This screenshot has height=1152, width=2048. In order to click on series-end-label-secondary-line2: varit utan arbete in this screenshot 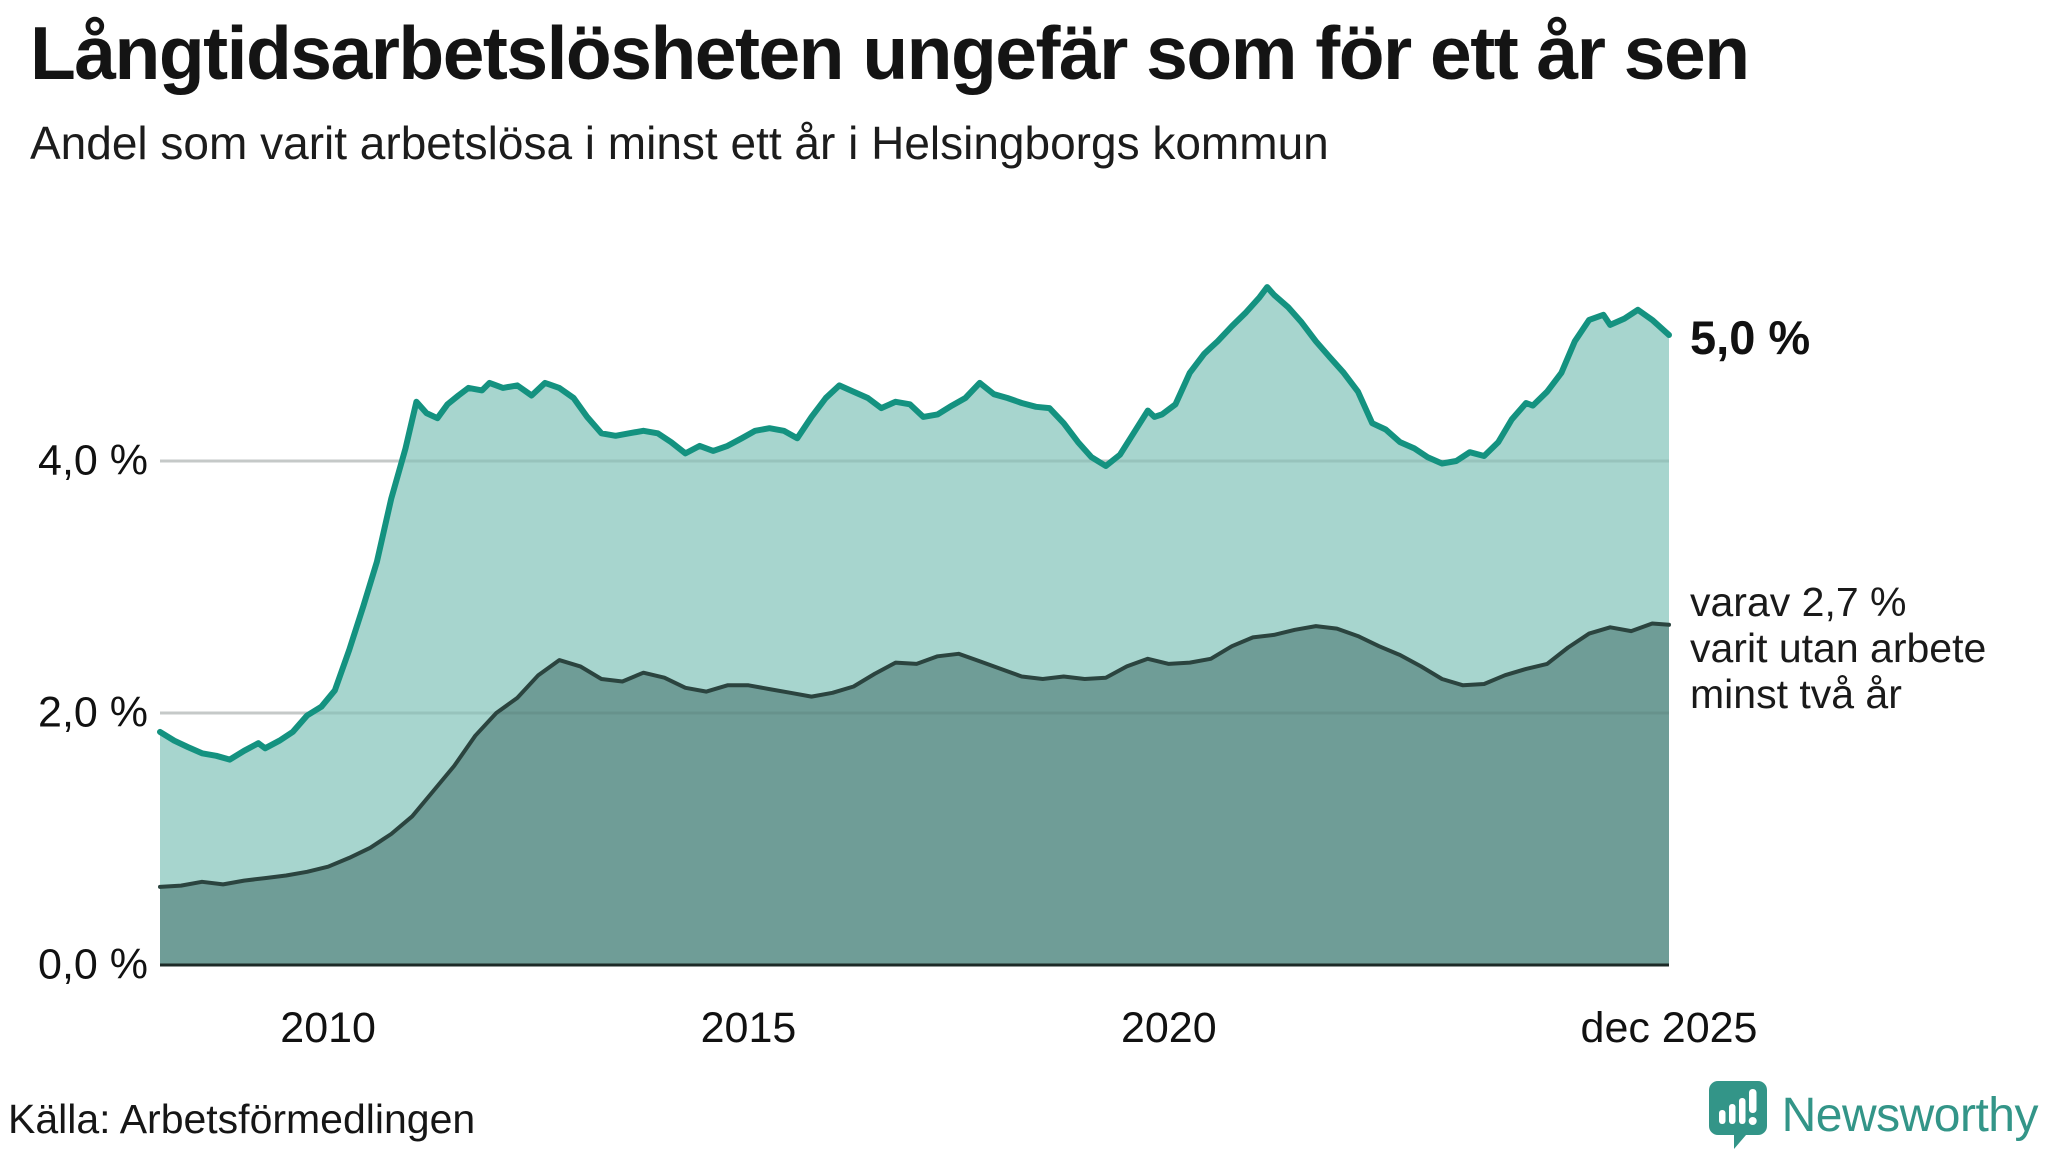, I will do `click(1838, 647)`.